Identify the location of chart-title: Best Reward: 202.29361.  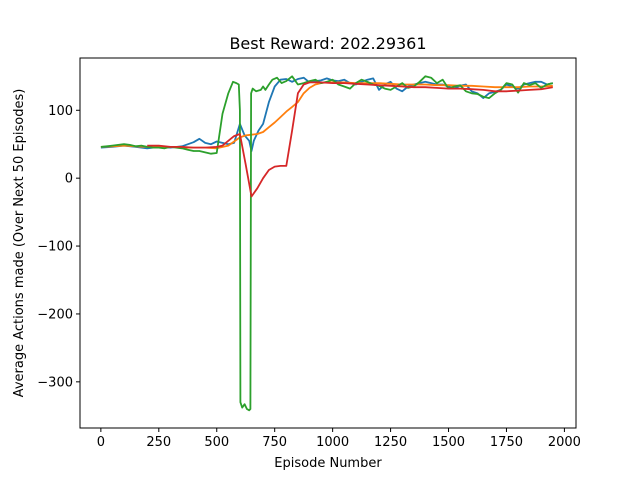
(327, 43).